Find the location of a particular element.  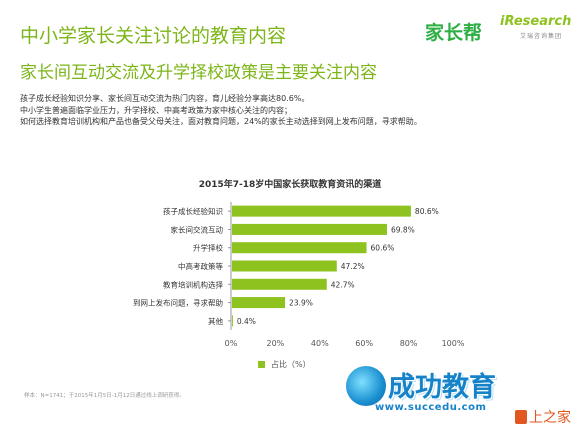

watermark-brand: 上之家 is located at coordinates (543, 417).